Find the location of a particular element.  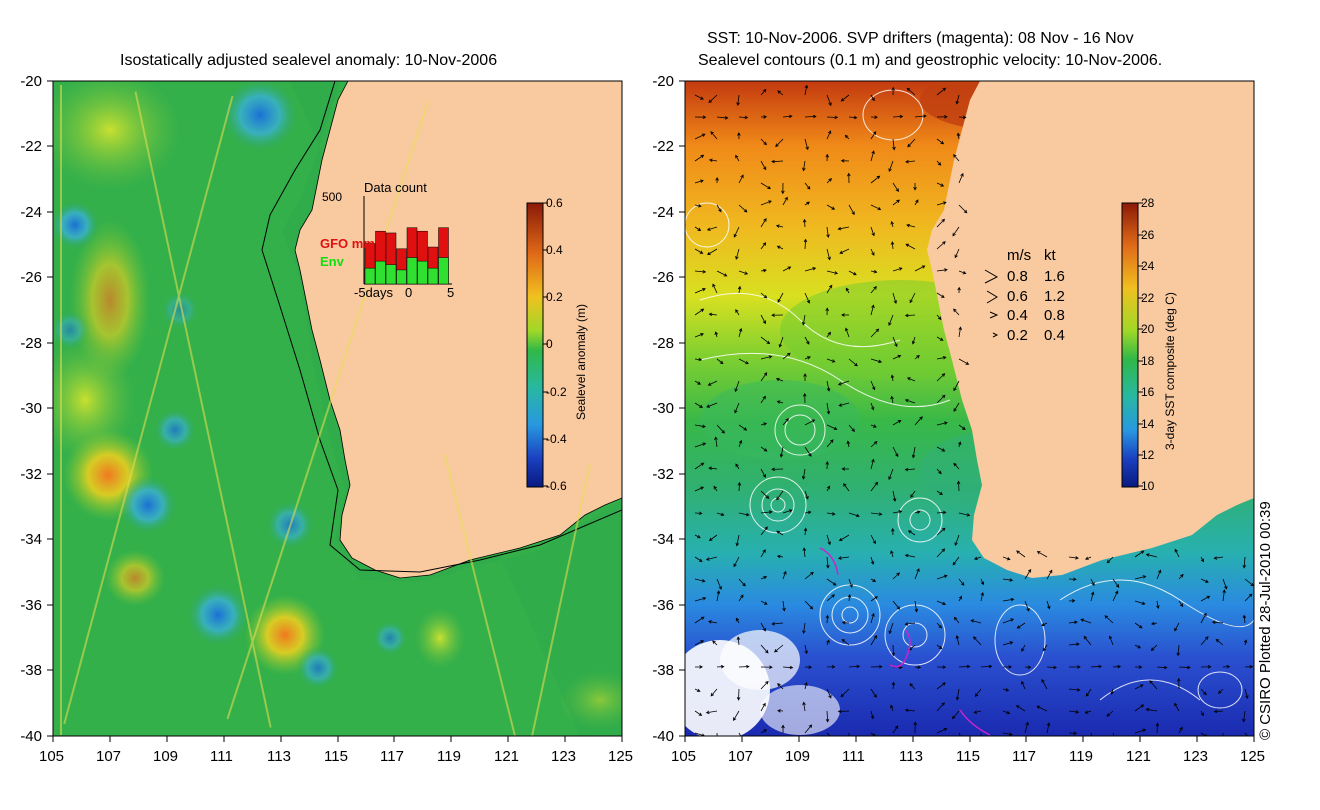

right-cbar-tick: 28 is located at coordinates (1148, 203).